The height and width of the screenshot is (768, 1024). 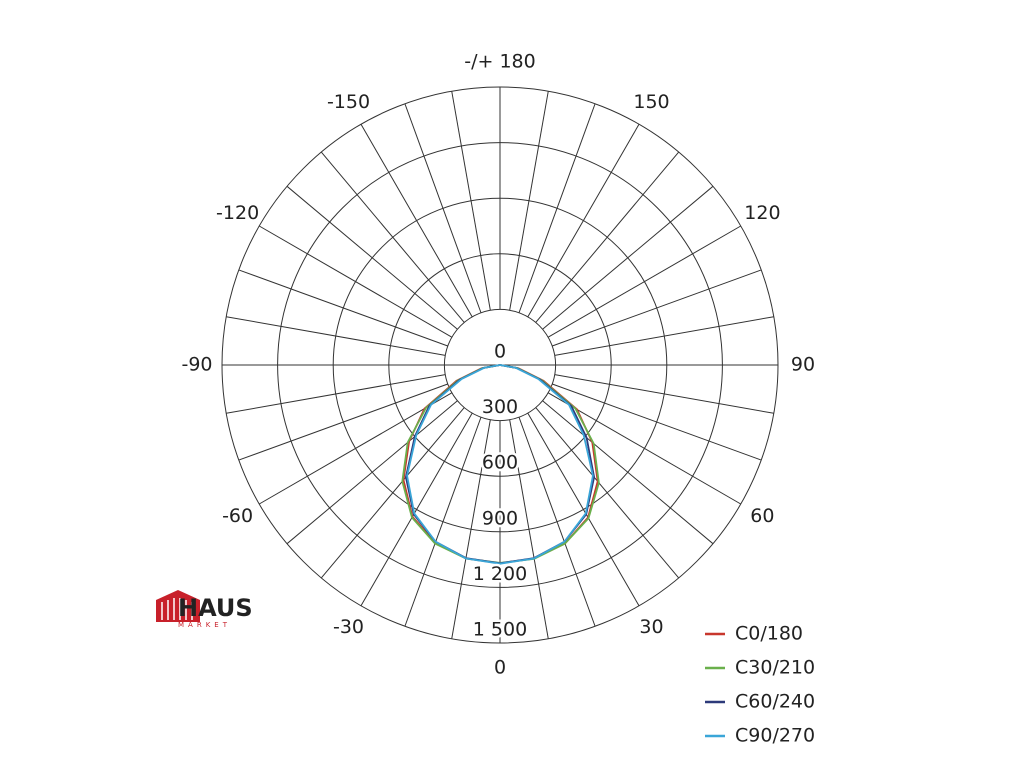 I want to click on radial-tick-label: 900, so click(x=500, y=518).